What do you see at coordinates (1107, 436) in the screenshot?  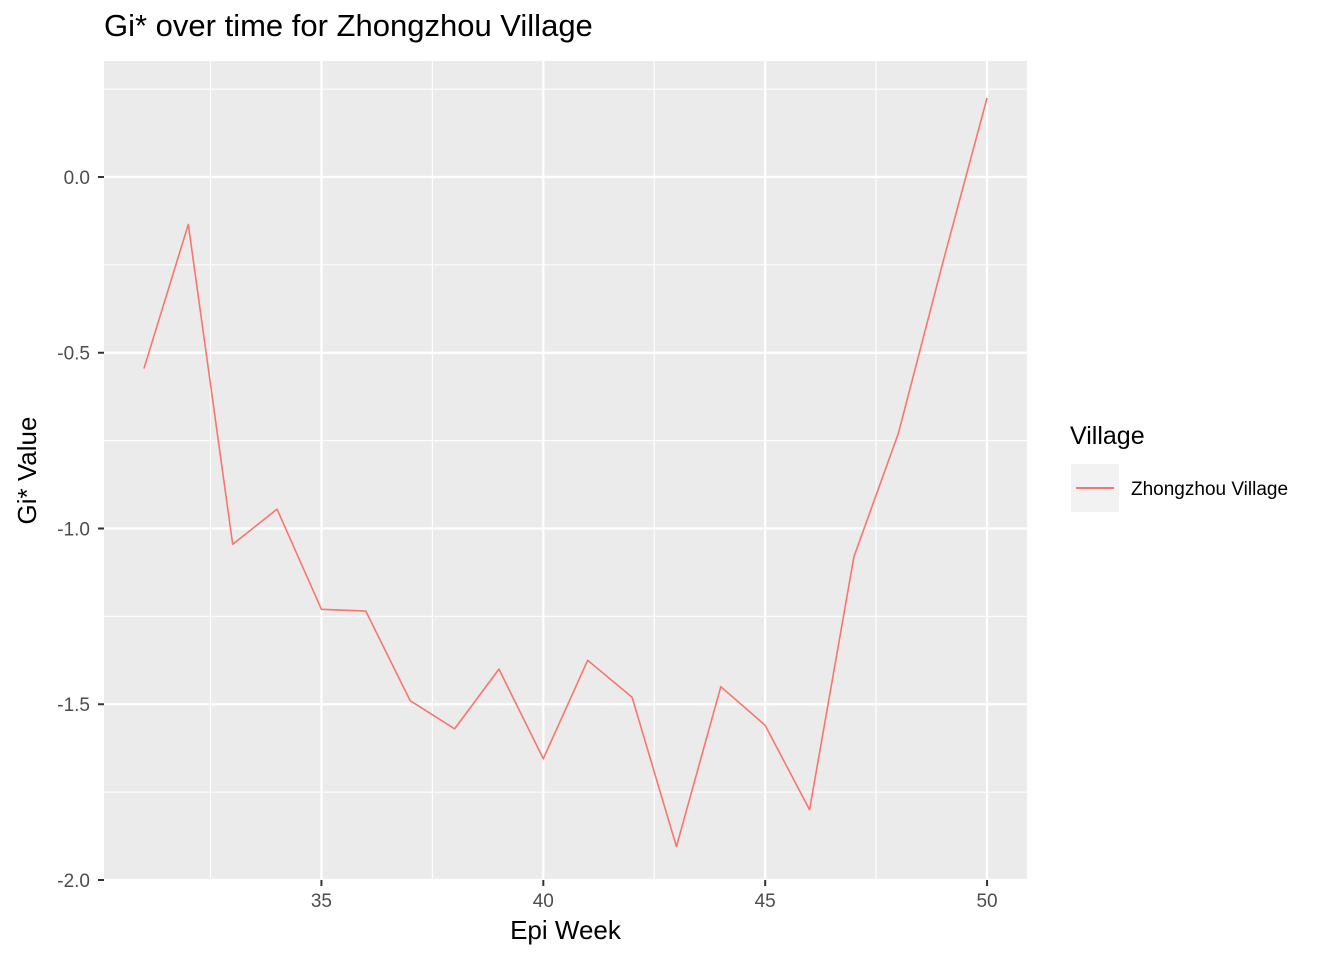 I see `legend-title: Village` at bounding box center [1107, 436].